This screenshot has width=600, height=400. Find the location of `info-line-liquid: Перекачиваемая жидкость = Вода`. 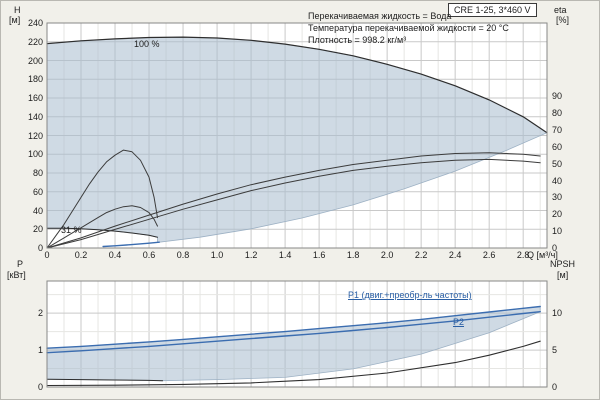

info-line-liquid: Перекачиваемая жидкость = Вода is located at coordinates (380, 16).